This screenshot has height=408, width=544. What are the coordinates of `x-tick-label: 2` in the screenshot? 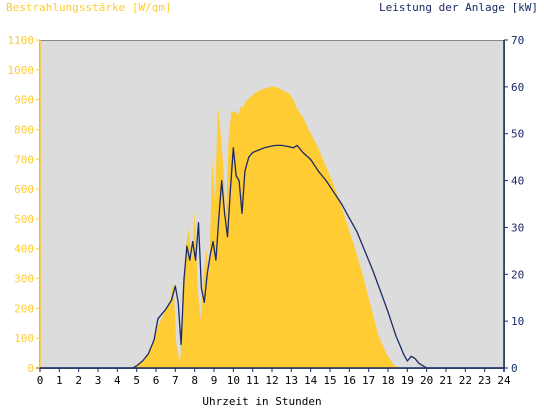 It's located at (78, 380).